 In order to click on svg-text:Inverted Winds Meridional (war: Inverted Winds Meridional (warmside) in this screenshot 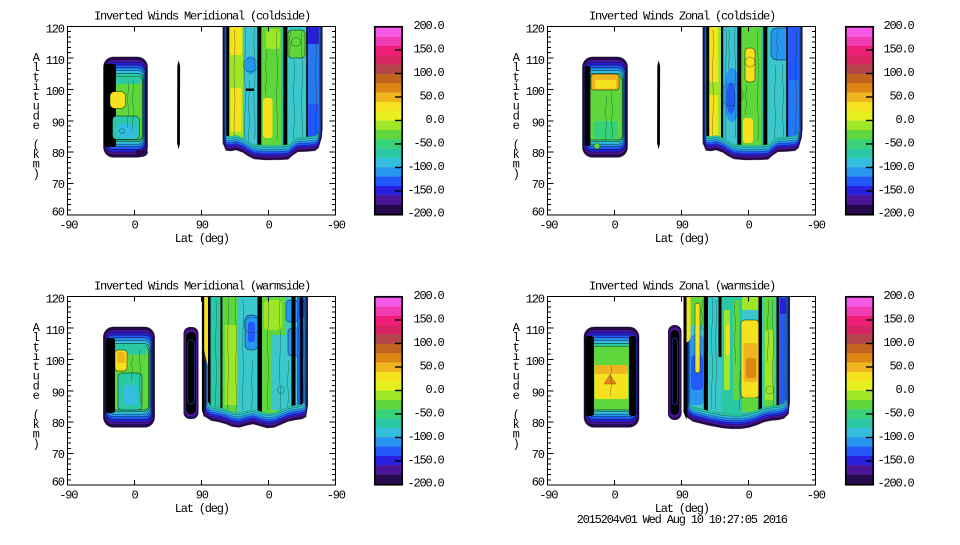, I will do `click(202, 286)`.